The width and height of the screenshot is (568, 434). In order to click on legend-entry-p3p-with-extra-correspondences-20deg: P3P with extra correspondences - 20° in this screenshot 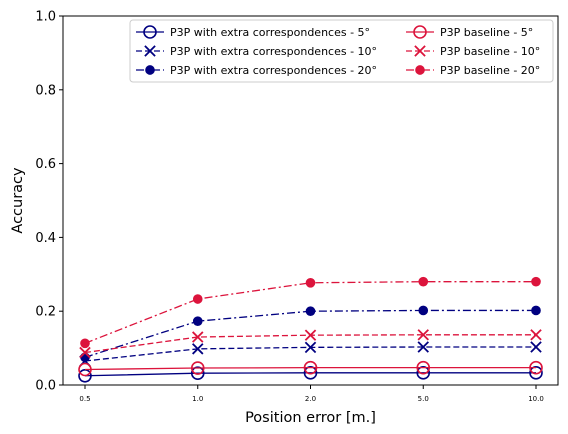, I will do `click(256, 70)`.